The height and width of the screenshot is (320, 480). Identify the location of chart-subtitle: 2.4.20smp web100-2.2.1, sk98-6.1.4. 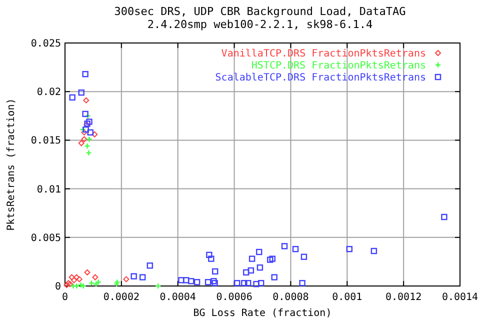
(260, 24).